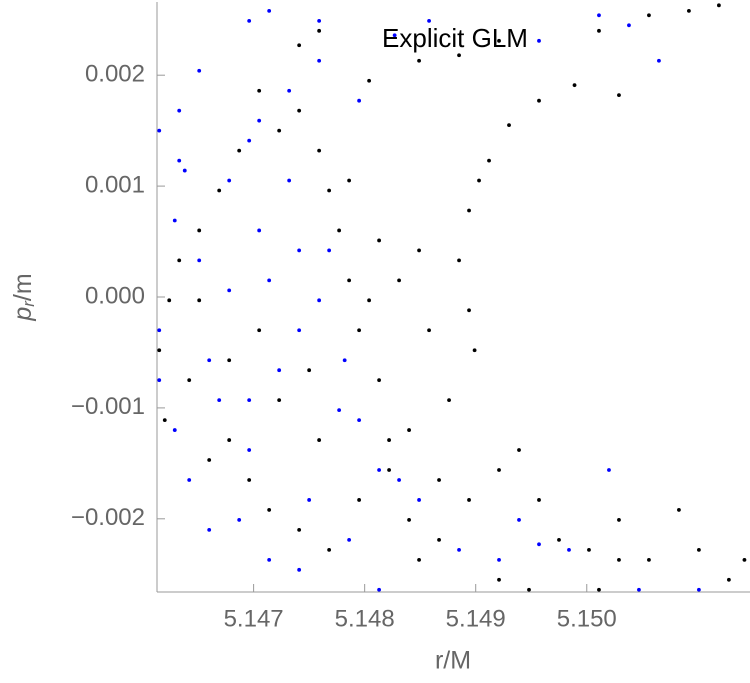 This screenshot has width=750, height=683. I want to click on chart-title: Explicit GLM, so click(455, 38).